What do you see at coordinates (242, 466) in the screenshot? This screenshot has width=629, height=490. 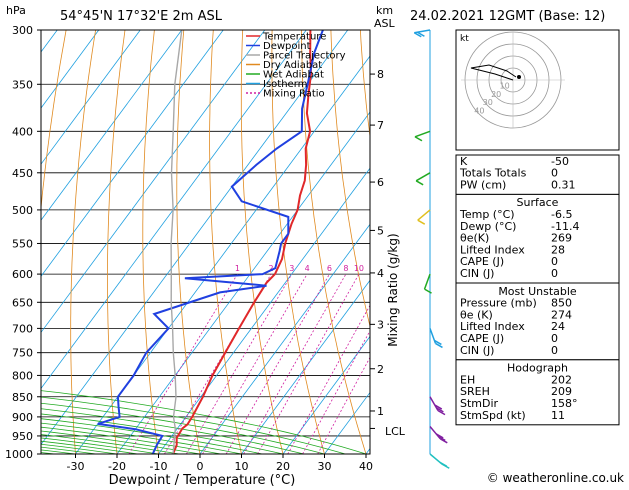 I see `temperature-tick-label: 10` at bounding box center [242, 466].